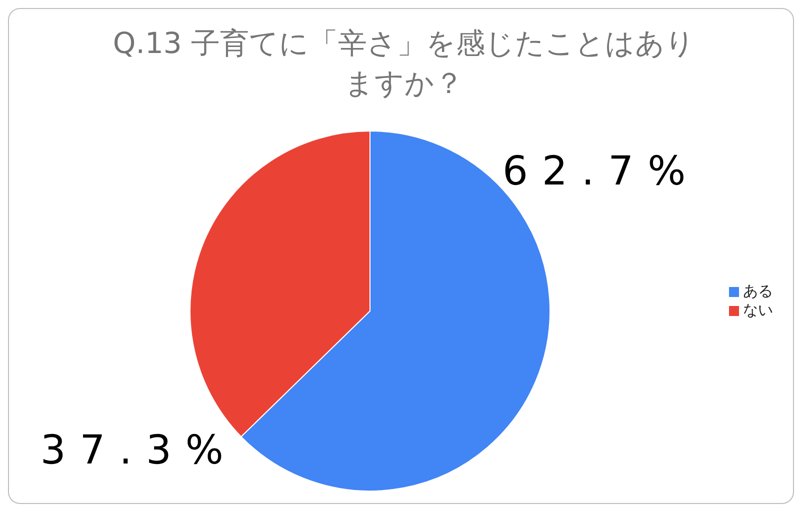 This screenshot has width=804, height=514. I want to click on chart-title: Q.13 子育てに「辛さ」を感じたことはありますか？, so click(404, 63).